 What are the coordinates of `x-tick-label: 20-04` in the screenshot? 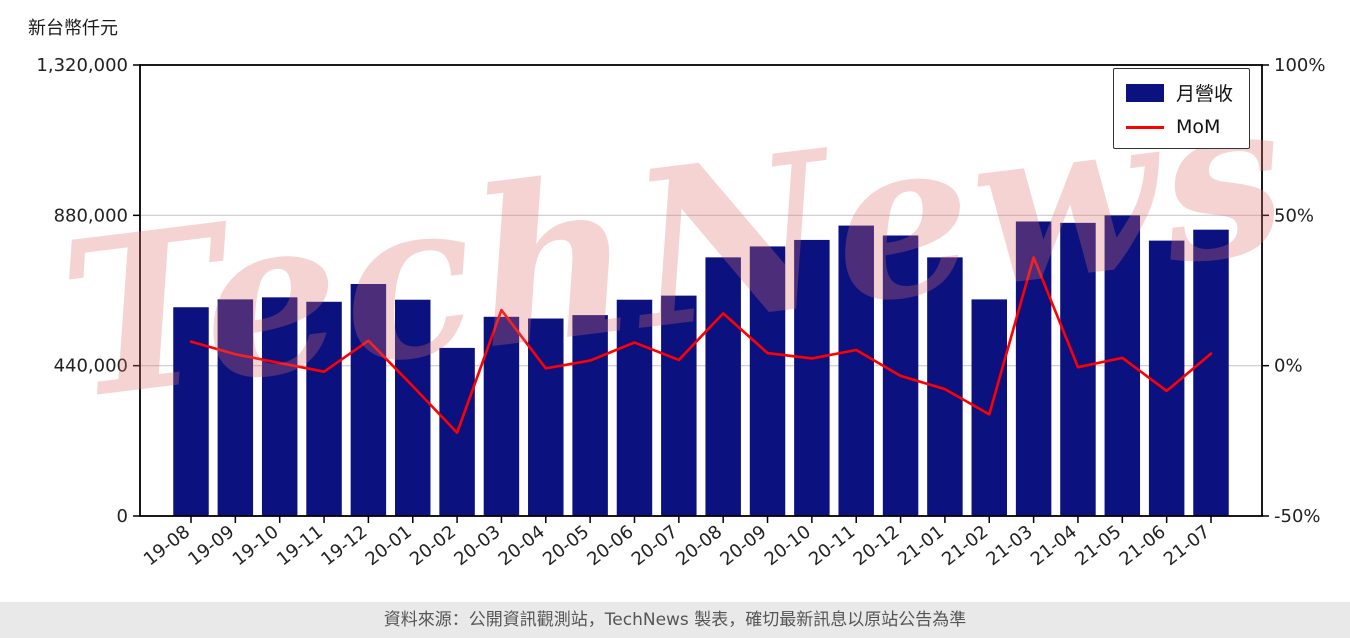 It's located at (522, 545).